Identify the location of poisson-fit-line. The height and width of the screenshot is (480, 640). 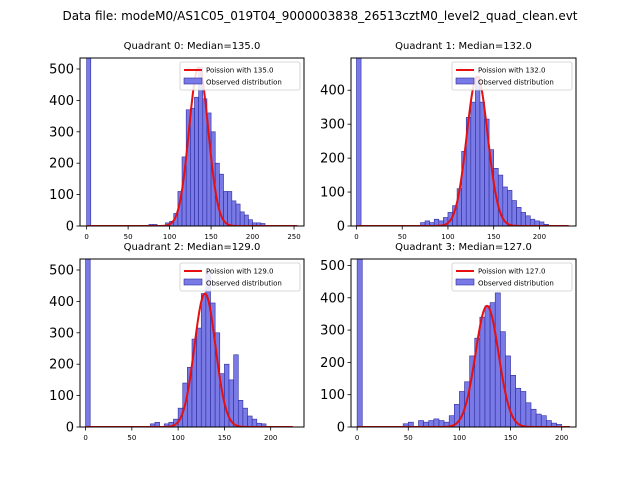
(192, 146).